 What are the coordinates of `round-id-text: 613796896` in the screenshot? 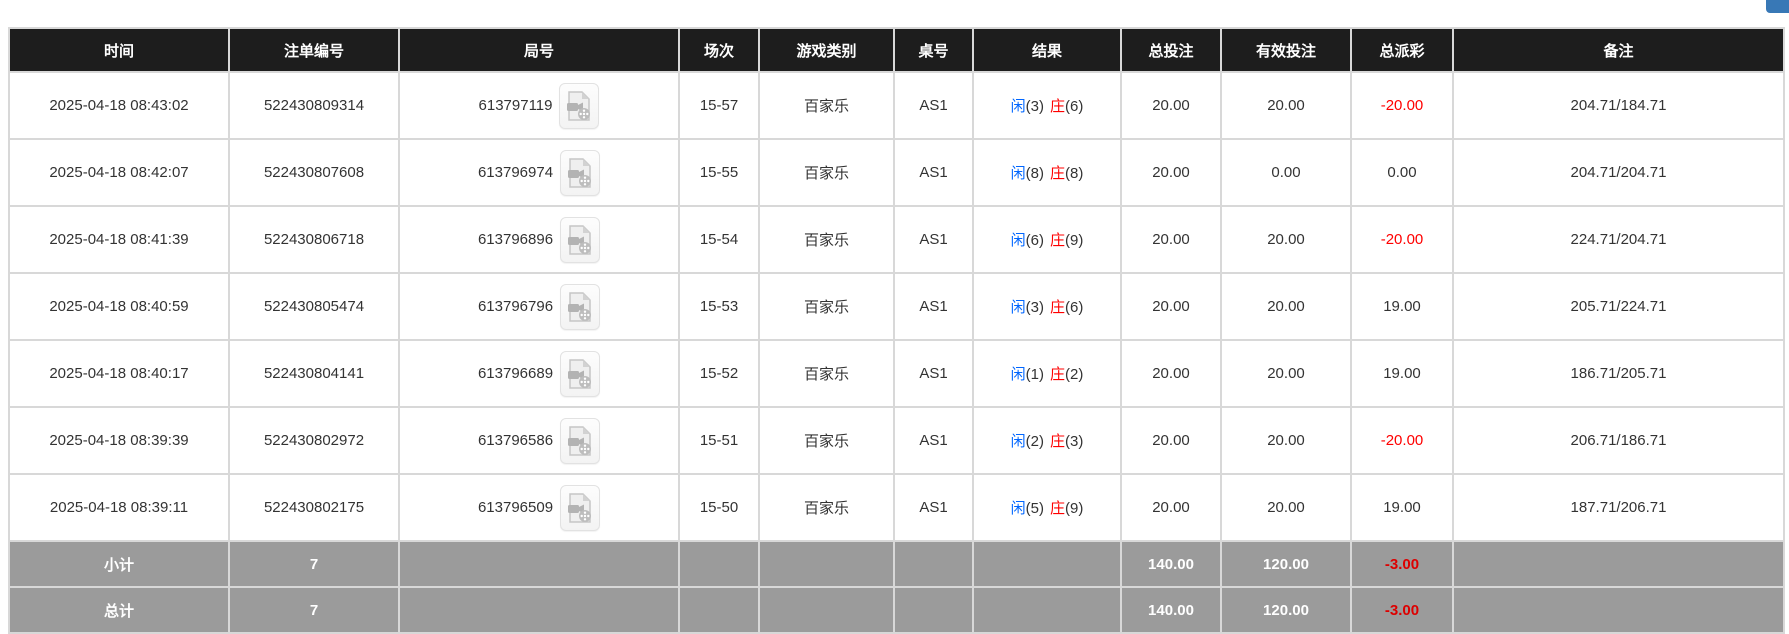 It's located at (515, 239).